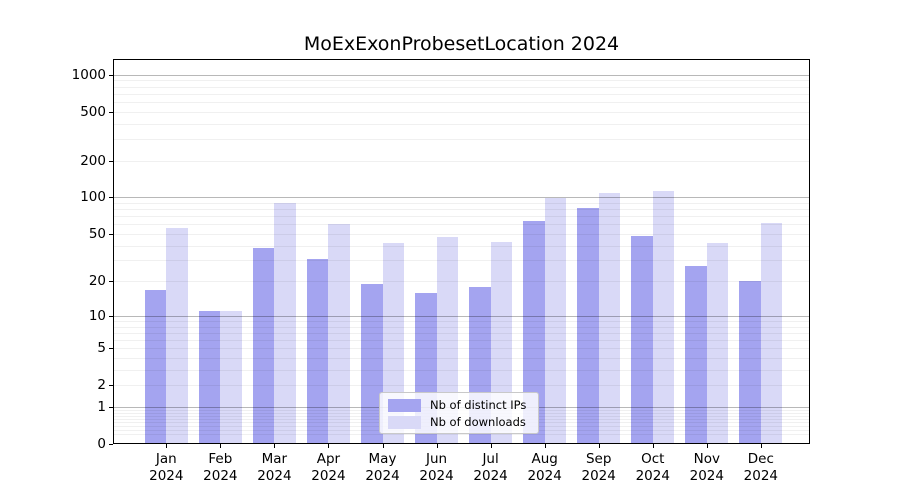 The height and width of the screenshot is (500, 900). I want to click on x-tick-mark-aug-2024, so click(545, 446).